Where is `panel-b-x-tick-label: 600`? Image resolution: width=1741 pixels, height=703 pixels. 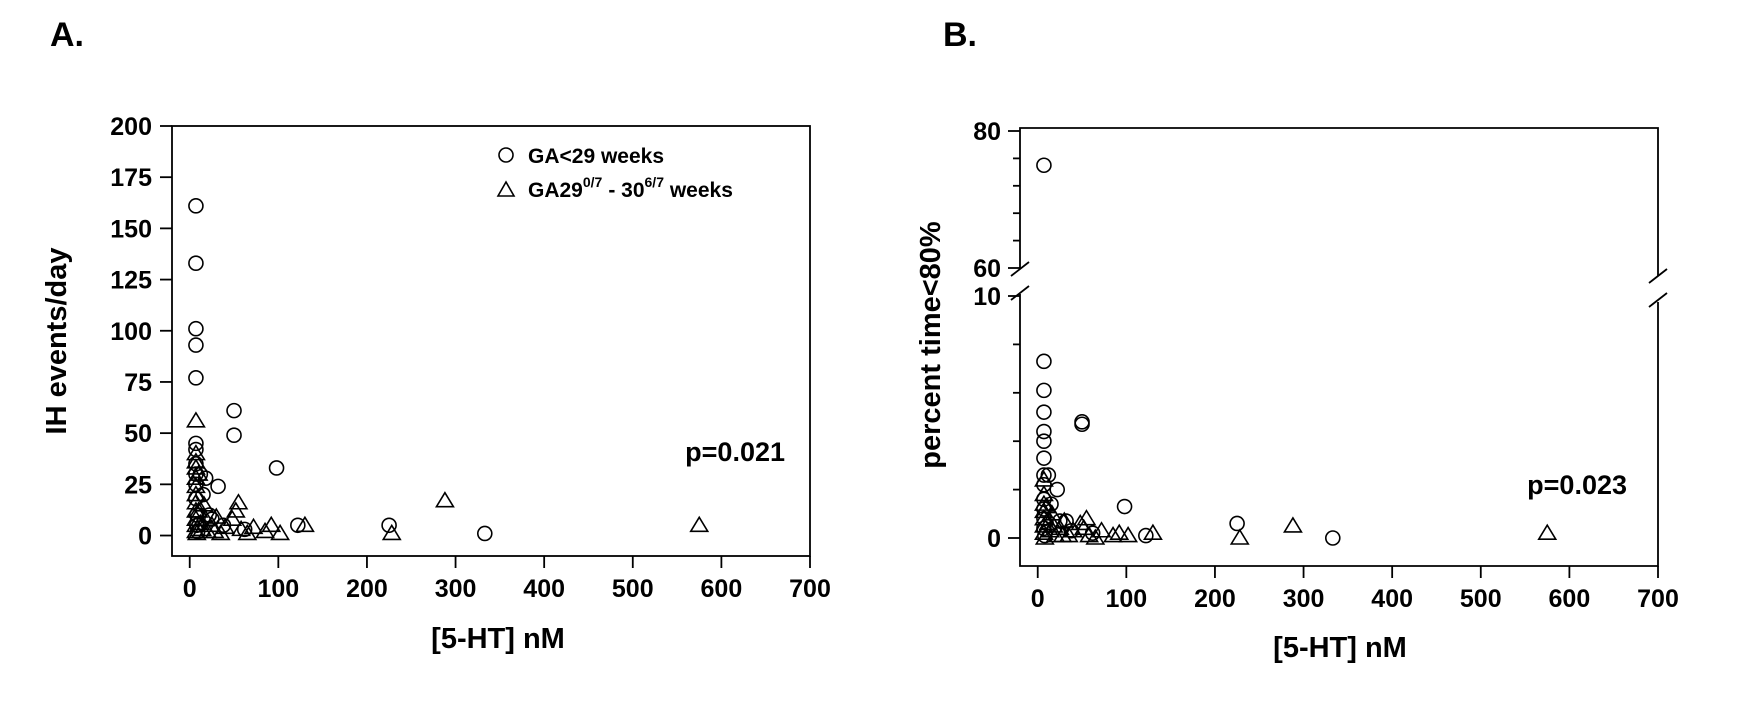 panel-b-x-tick-label: 600 is located at coordinates (1570, 599).